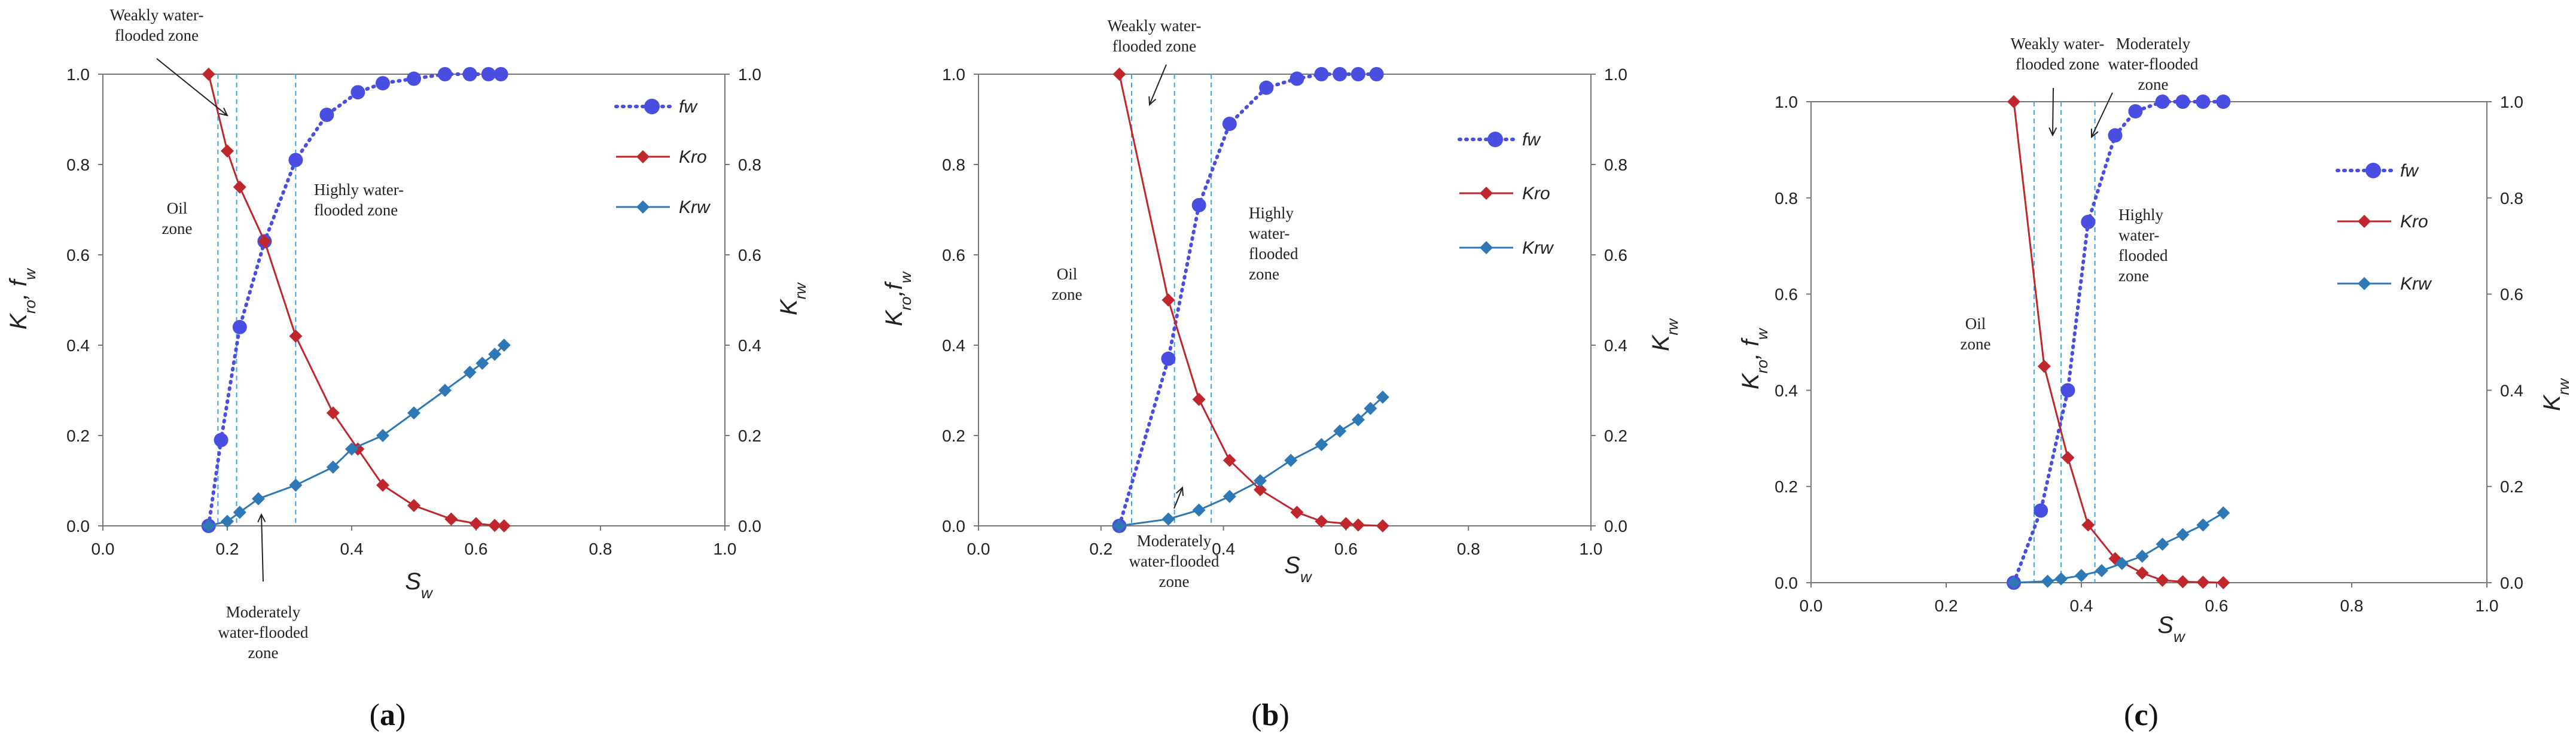 The height and width of the screenshot is (749, 2576). What do you see at coordinates (1754, 358) in the screenshot?
I see `y-axis-label: Kro, fw` at bounding box center [1754, 358].